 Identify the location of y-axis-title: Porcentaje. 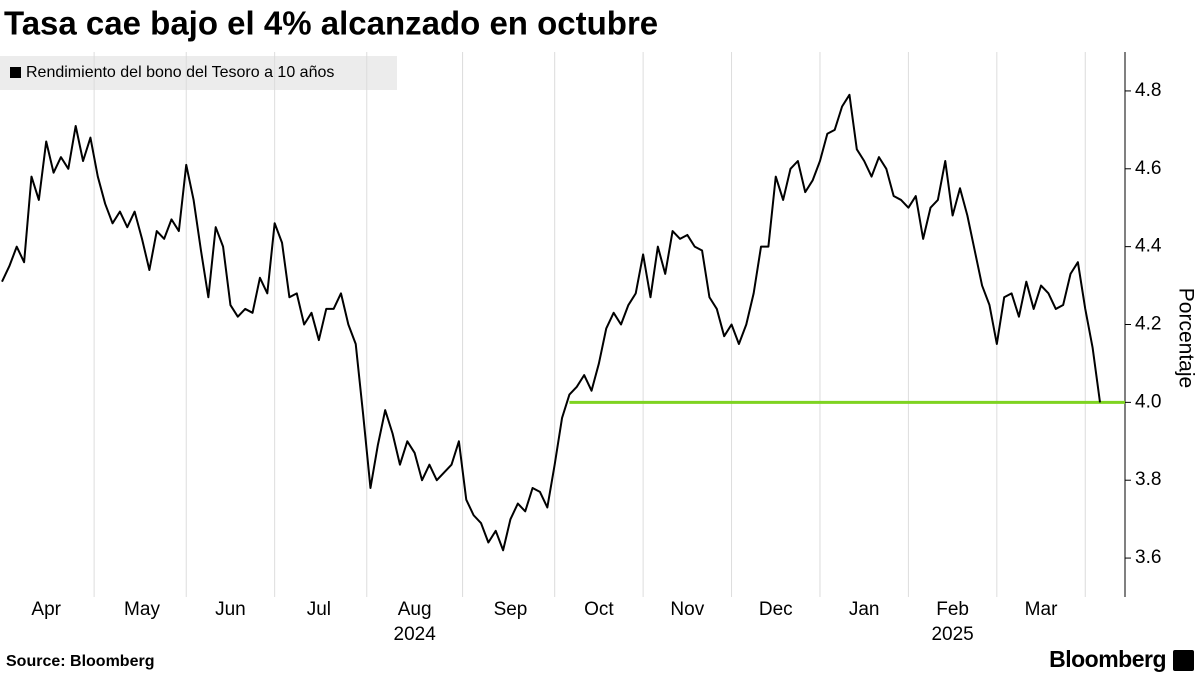
(1185, 338).